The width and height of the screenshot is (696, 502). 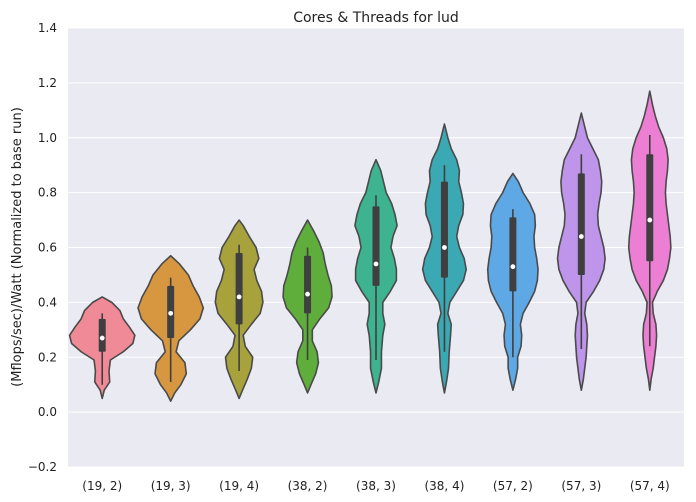 What do you see at coordinates (42, 467) in the screenshot?
I see `y-tick-label: −0.2` at bounding box center [42, 467].